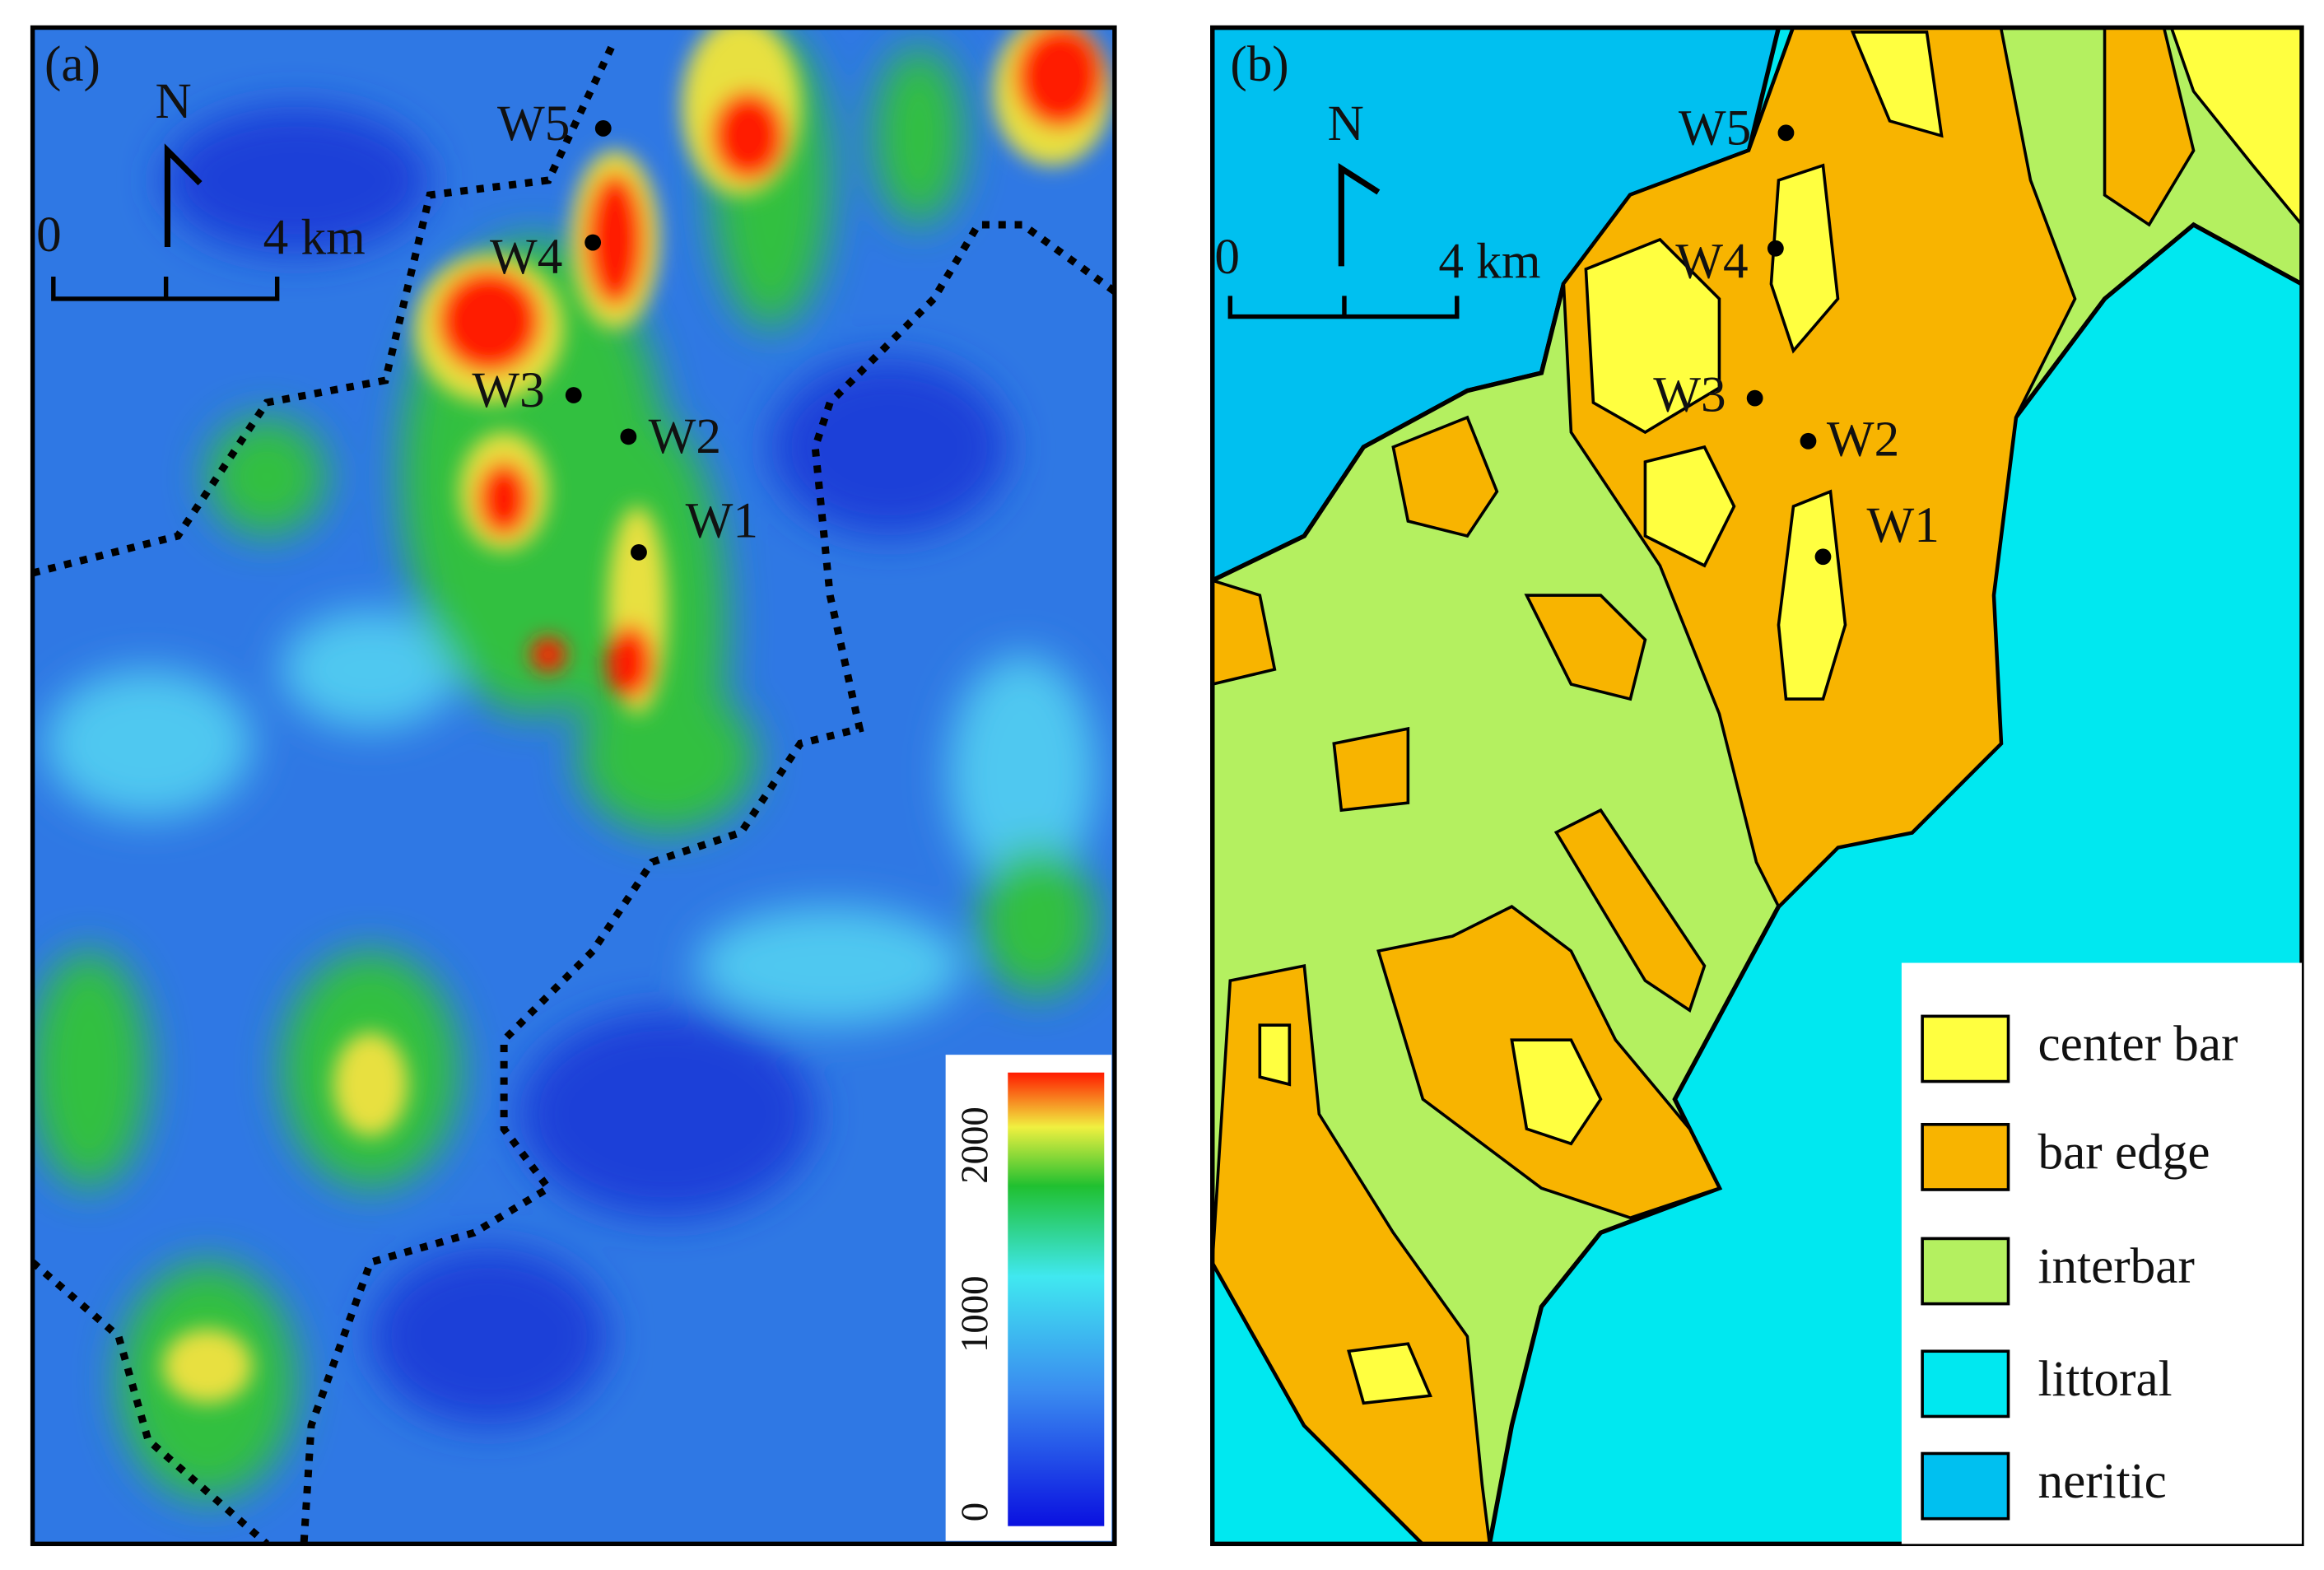  I want to click on colorbar-tick-label: 2000, so click(974, 1145).